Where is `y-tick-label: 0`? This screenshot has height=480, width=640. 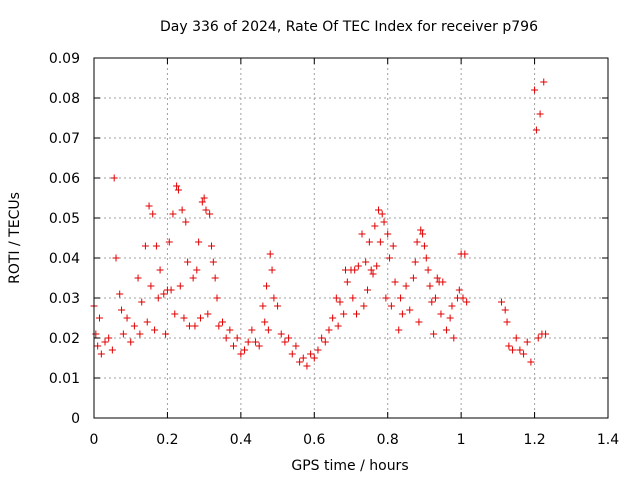 y-tick-label: 0 is located at coordinates (75, 419).